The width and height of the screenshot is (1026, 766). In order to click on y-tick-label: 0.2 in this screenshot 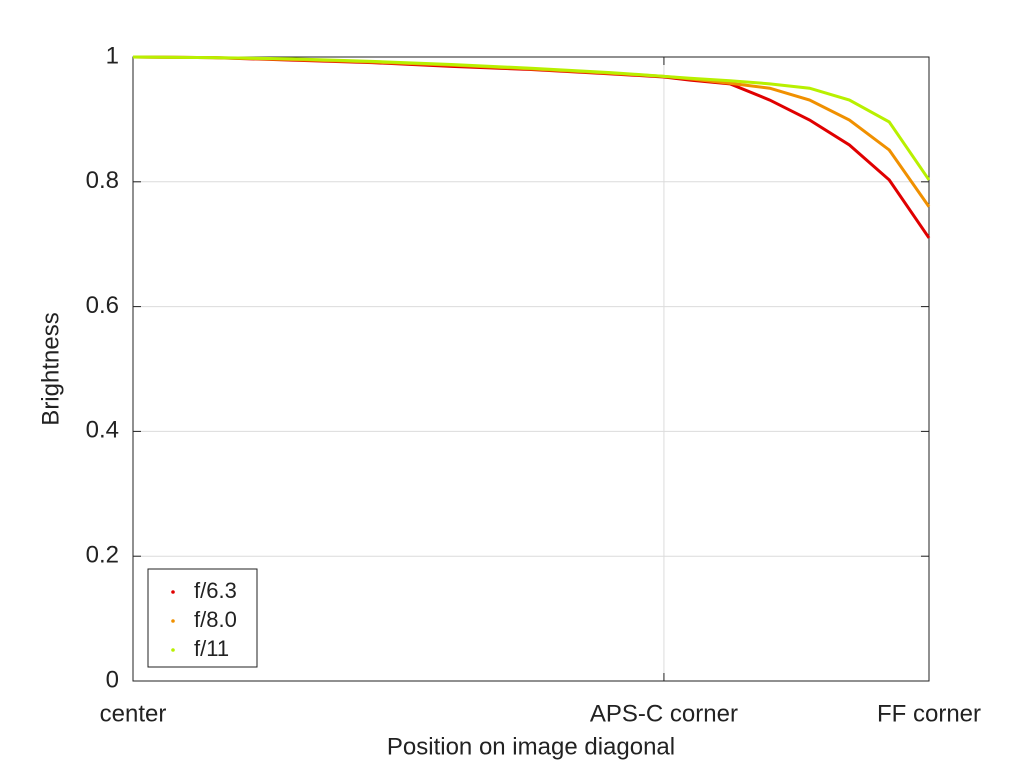, I will do `click(102, 555)`.